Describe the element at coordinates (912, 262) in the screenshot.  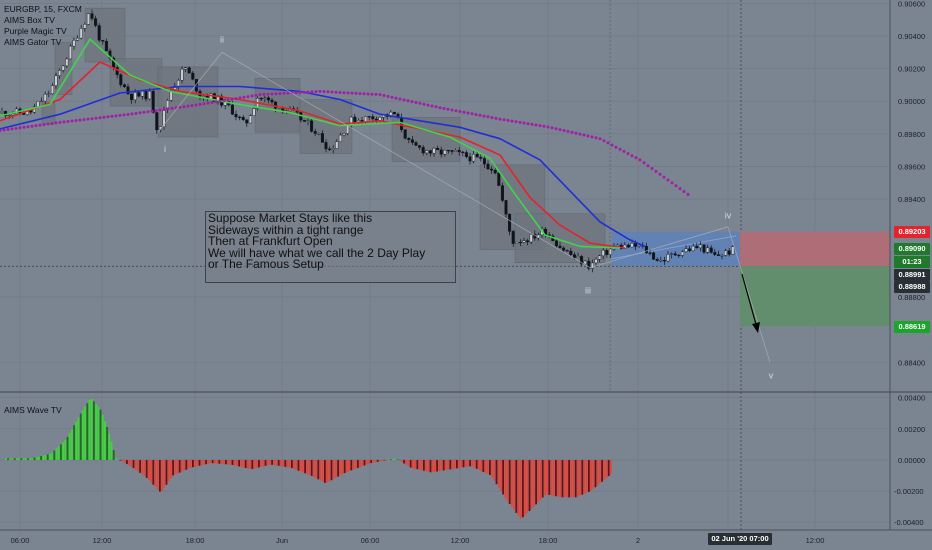
I see `countdown-tag: 01:23` at that location.